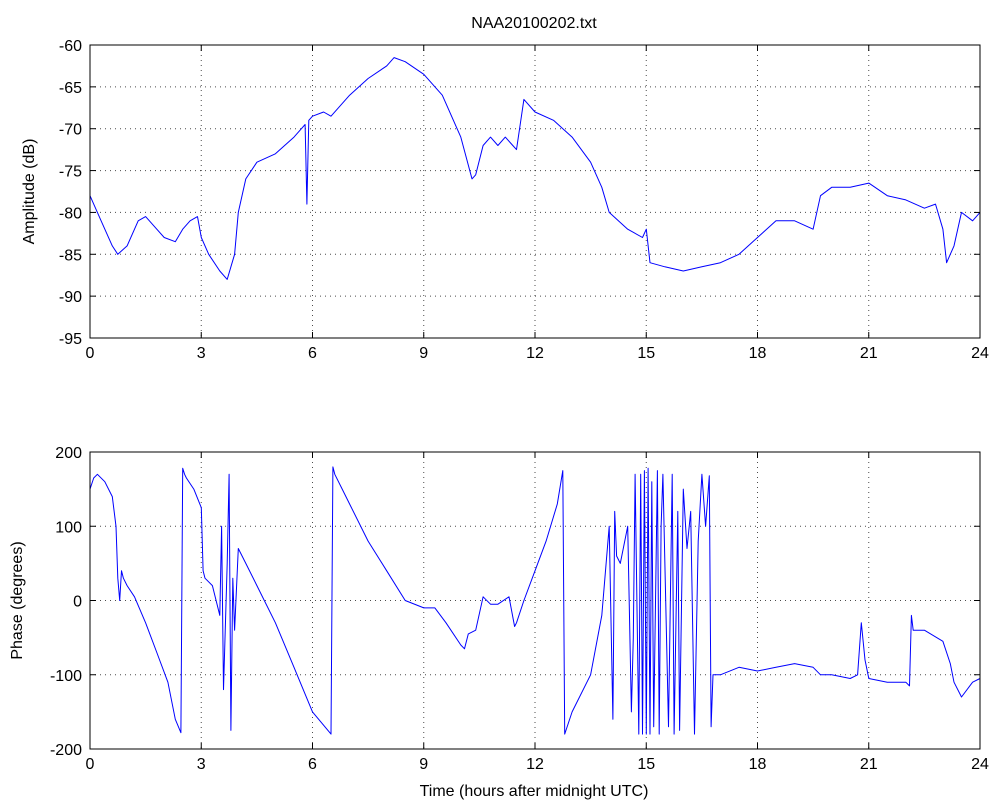 This screenshot has height=806, width=998. What do you see at coordinates (66, 750) in the screenshot?
I see `phase-y-tick-label: -200` at bounding box center [66, 750].